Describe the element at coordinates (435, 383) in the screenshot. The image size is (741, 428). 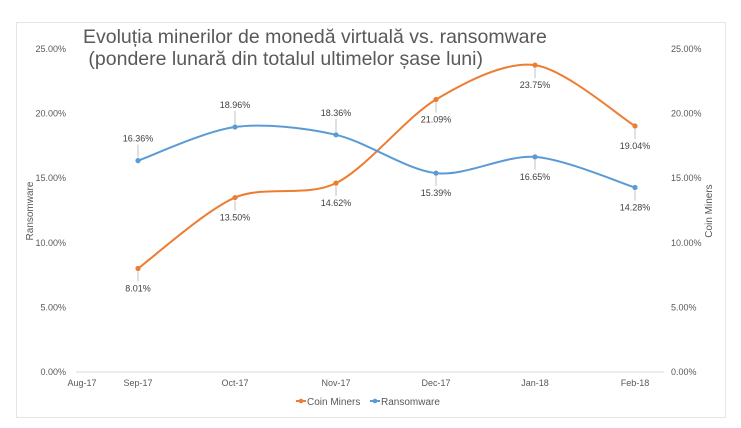
I see `x-tick-label: Dec-17` at that location.